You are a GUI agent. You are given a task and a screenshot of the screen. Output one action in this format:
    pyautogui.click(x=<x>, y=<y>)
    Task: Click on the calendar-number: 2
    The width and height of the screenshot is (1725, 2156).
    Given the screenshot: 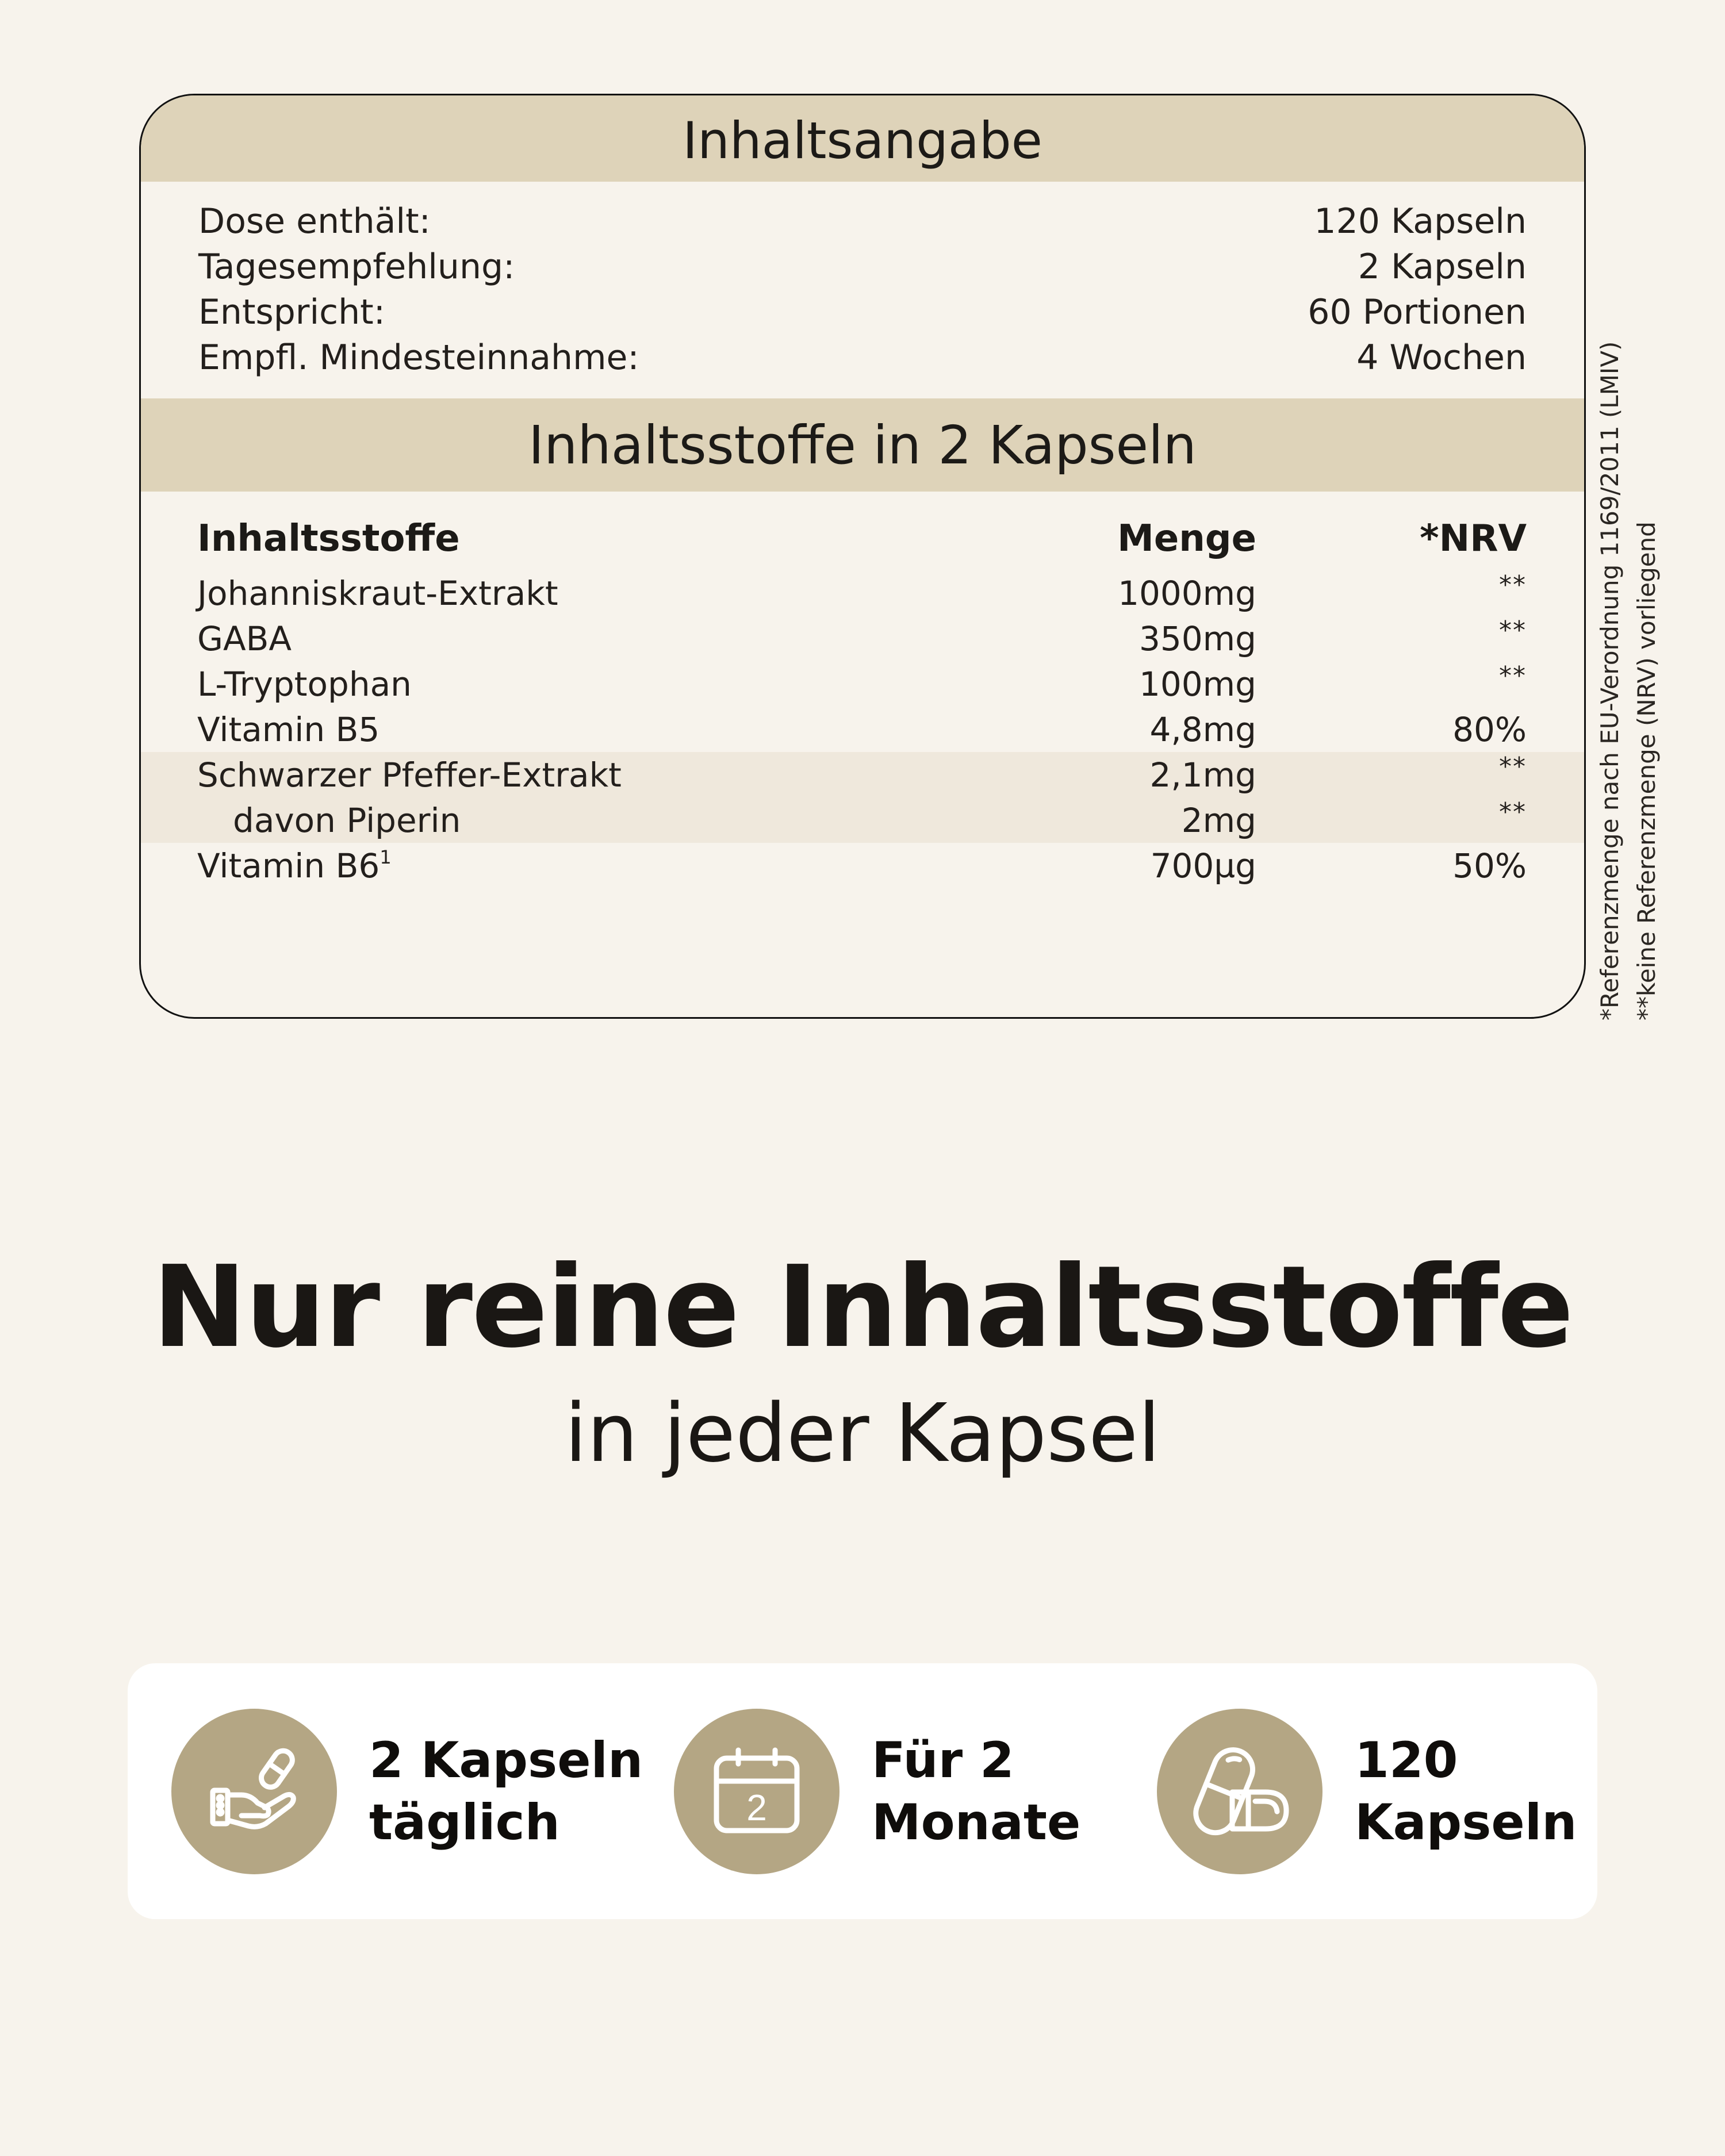 What is the action you would take?
    pyautogui.click(x=756, y=1807)
    